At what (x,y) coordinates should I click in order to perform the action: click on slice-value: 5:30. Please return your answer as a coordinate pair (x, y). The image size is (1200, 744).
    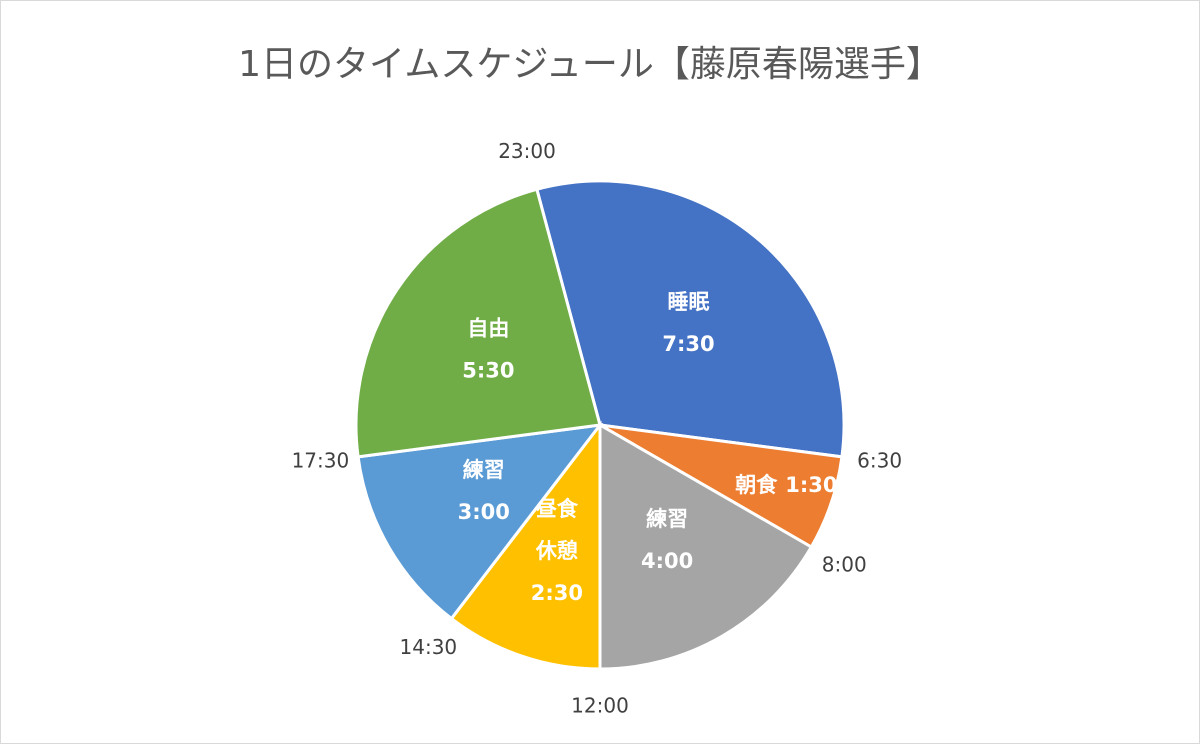
    Looking at the image, I should click on (488, 370).